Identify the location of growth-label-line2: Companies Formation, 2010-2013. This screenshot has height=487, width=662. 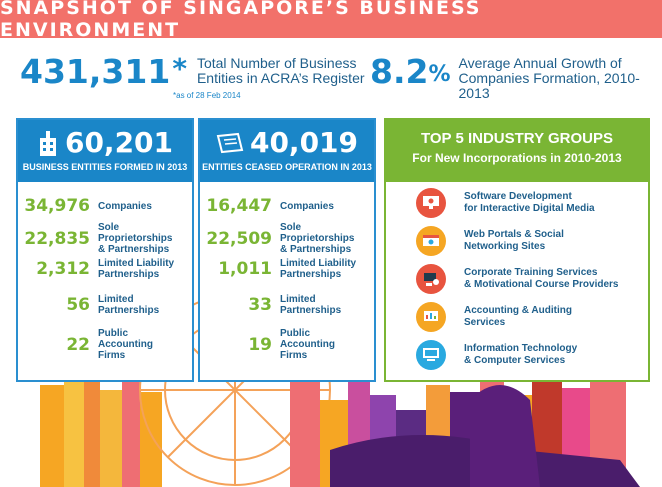
(549, 85).